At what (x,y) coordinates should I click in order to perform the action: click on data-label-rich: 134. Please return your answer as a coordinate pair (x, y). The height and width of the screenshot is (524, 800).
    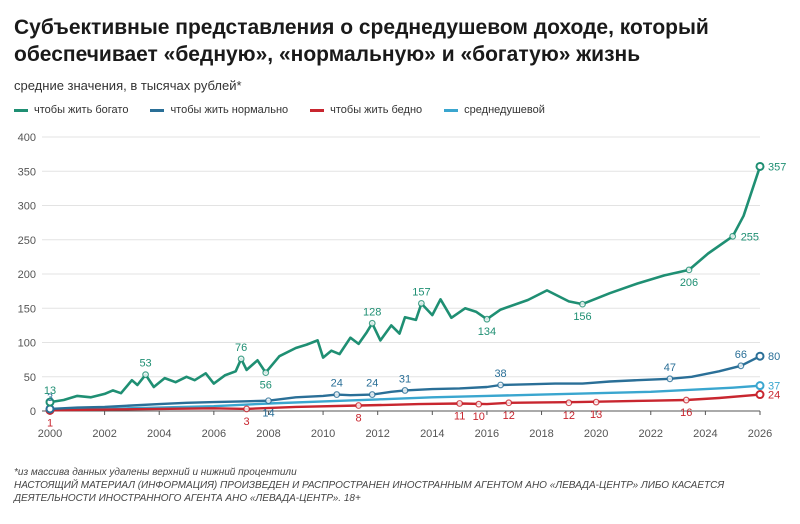
    Looking at the image, I should click on (487, 332).